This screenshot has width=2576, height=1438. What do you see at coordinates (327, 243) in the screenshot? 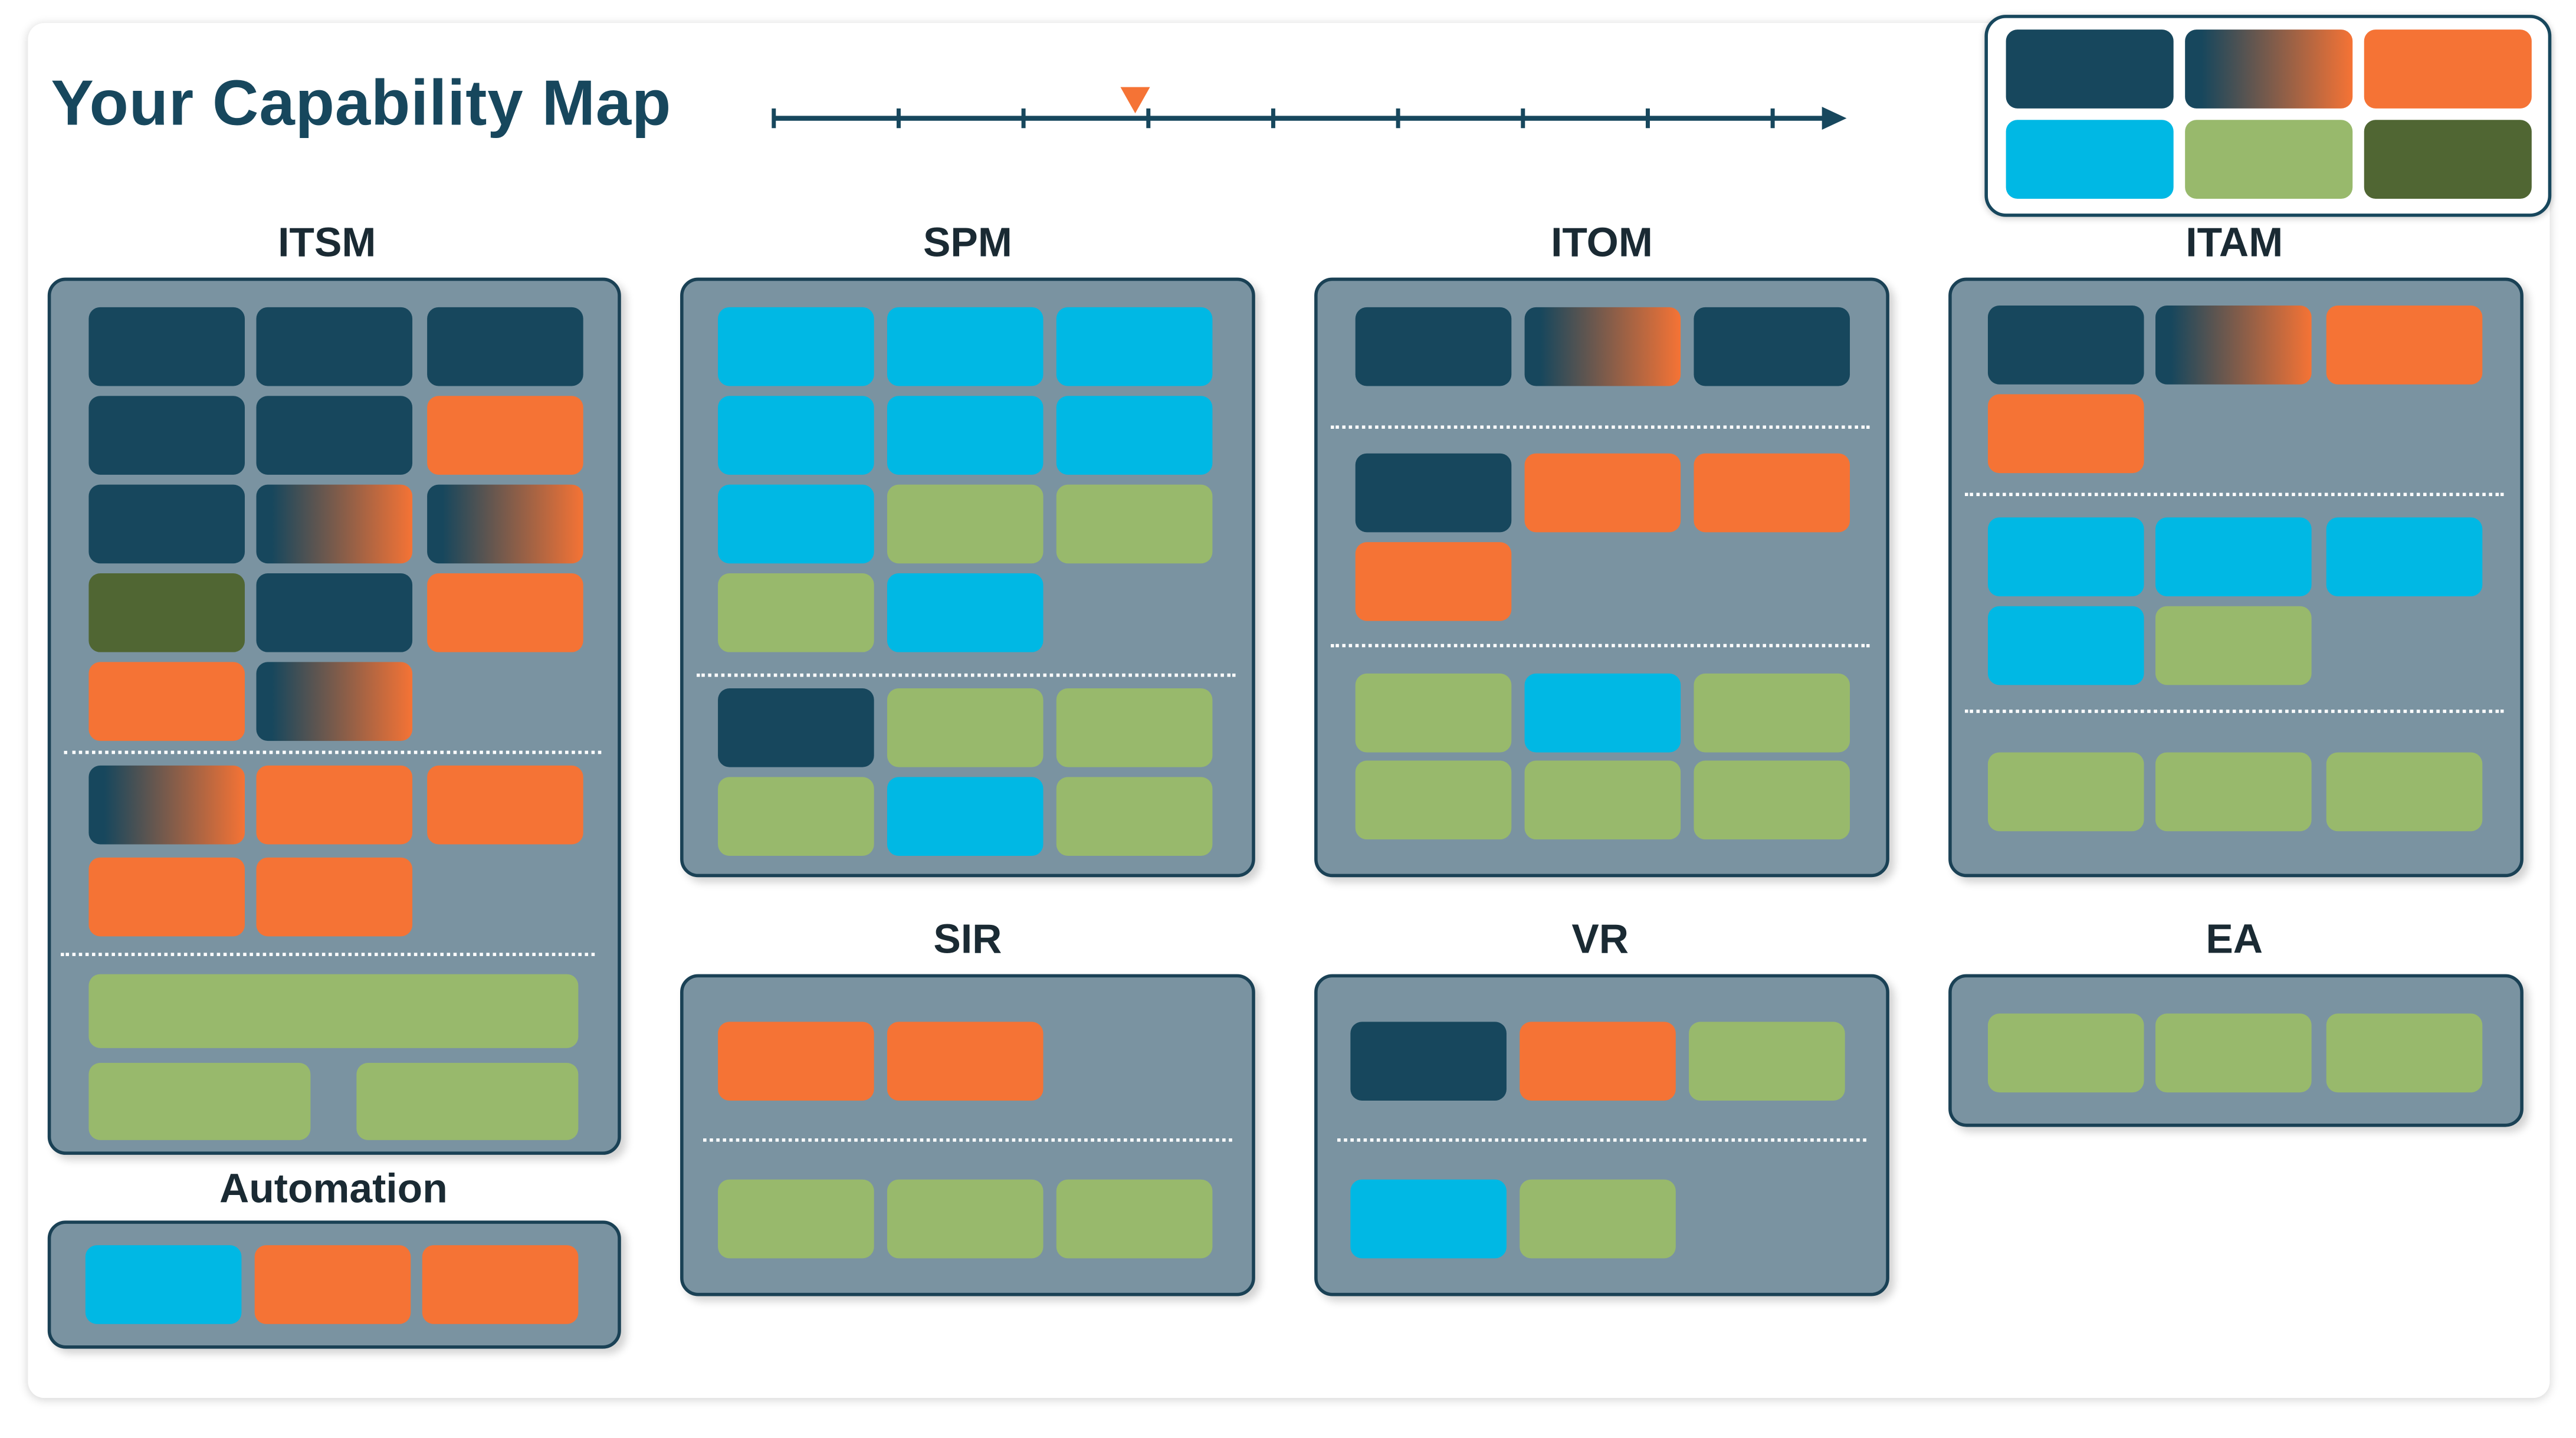
I see `section-label-itsm: ITSM` at bounding box center [327, 243].